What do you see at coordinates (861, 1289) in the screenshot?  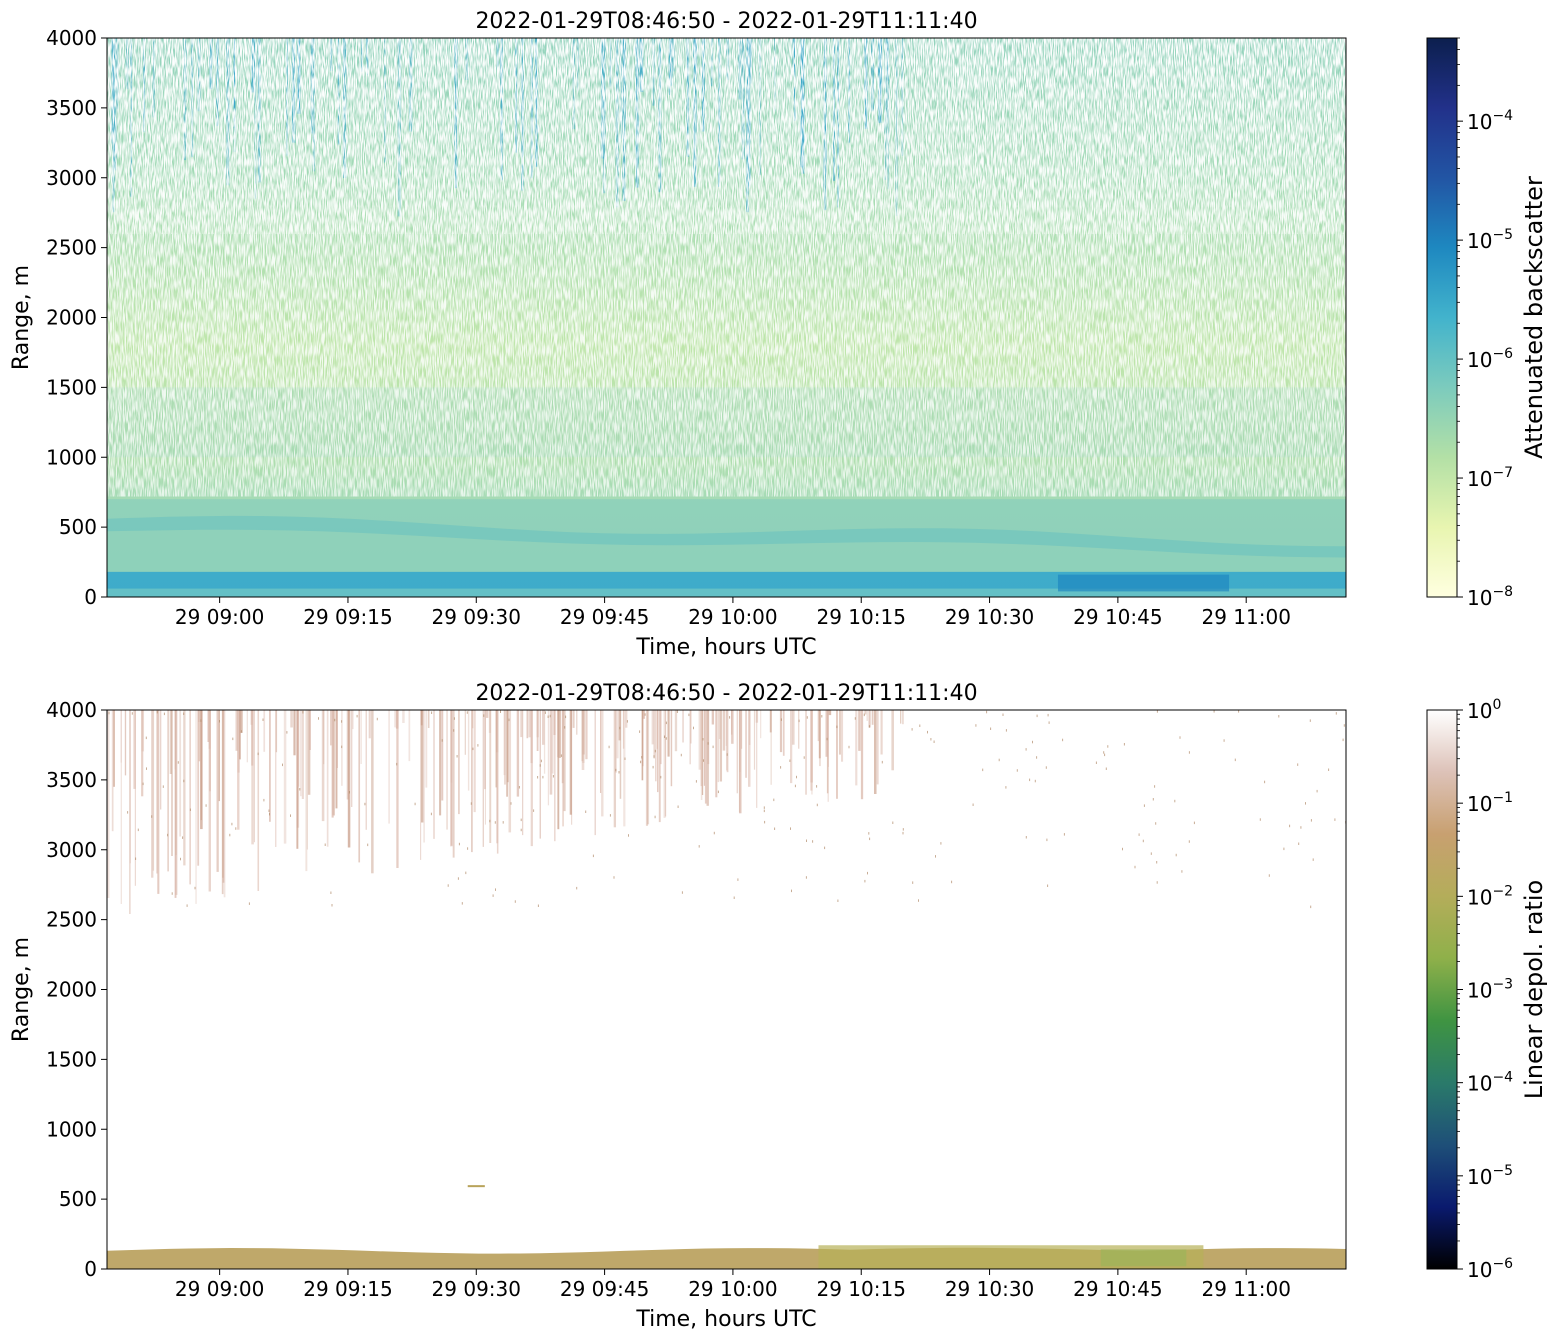 I see `x-tick-label: 29 10:15` at bounding box center [861, 1289].